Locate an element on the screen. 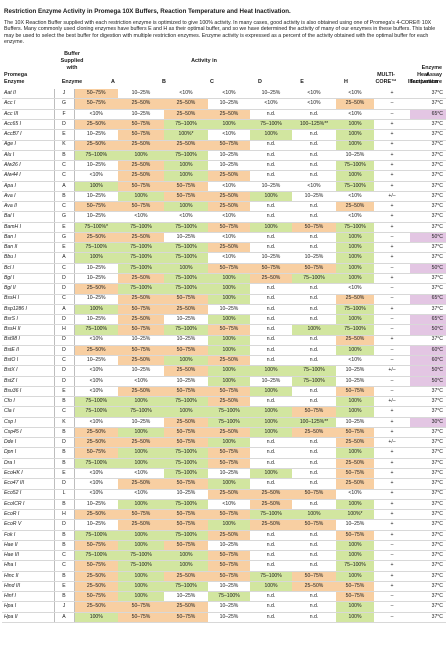 The image size is (448, 648). cell-enzyme: EcoICR I is located at coordinates (28, 505).